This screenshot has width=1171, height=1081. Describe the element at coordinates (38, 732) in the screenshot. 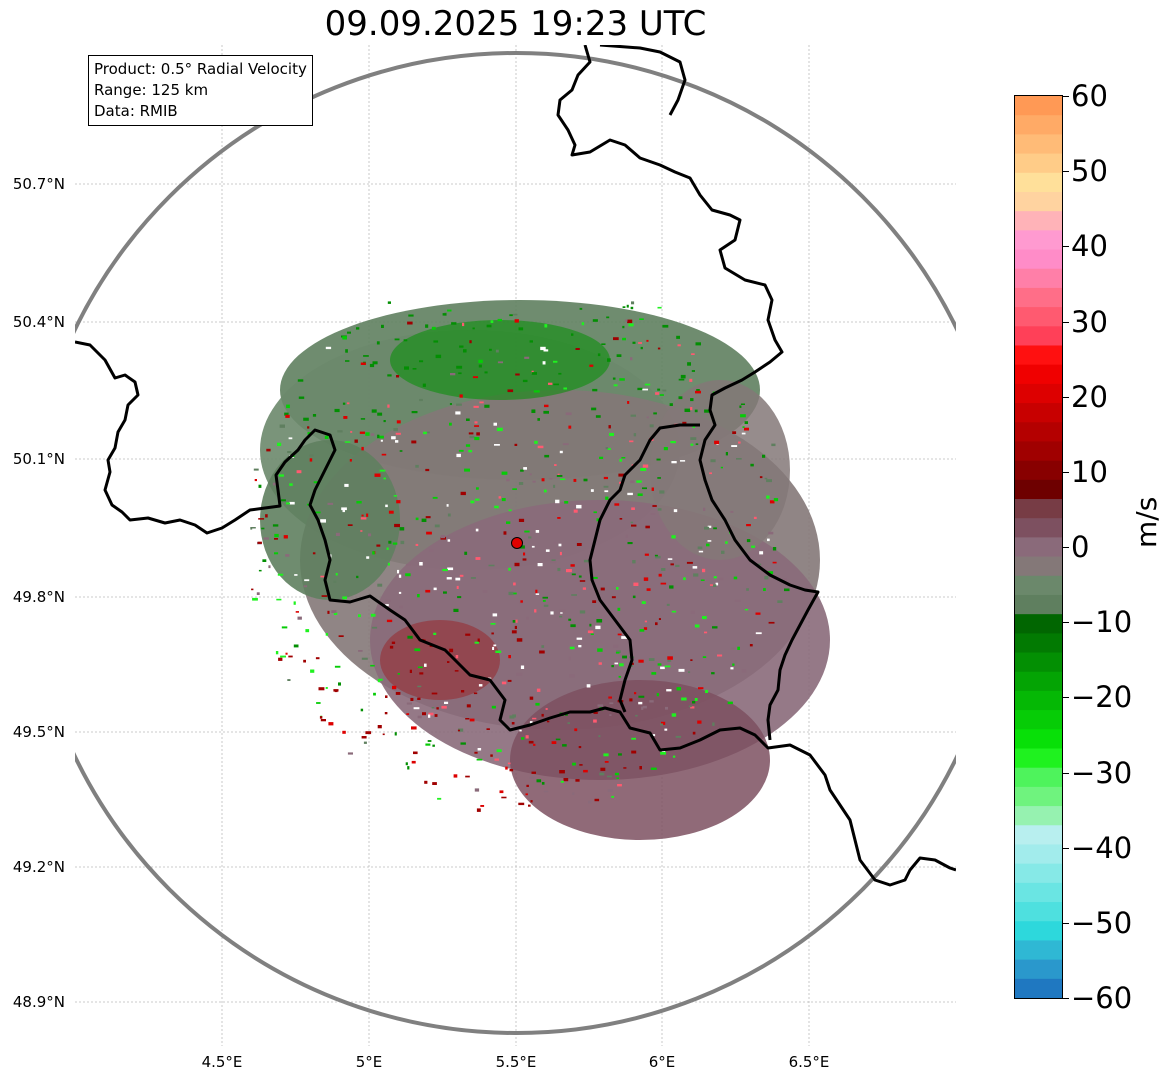

I see `lat-label-49-5: 49.5°N` at that location.